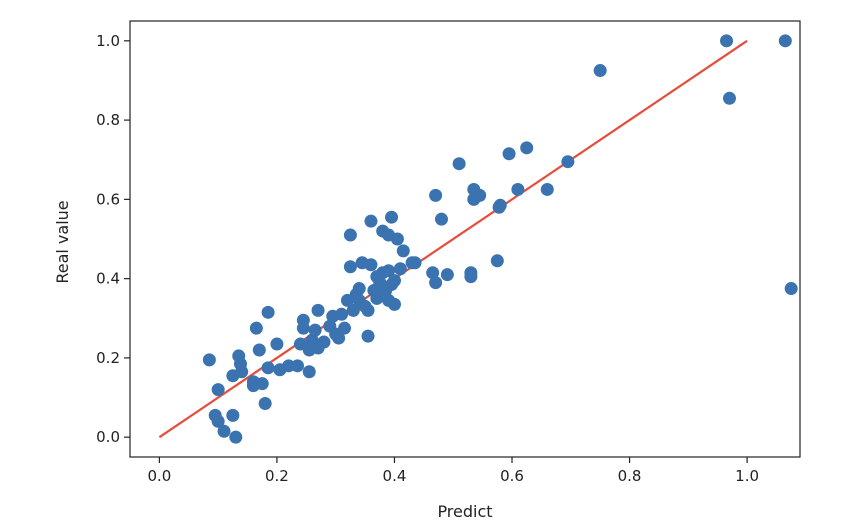 This screenshot has width=860, height=532. I want to click on x-axis-ticks: 0.0 0.2 0.4 0.6 0.8 1.0, so click(453, 471).